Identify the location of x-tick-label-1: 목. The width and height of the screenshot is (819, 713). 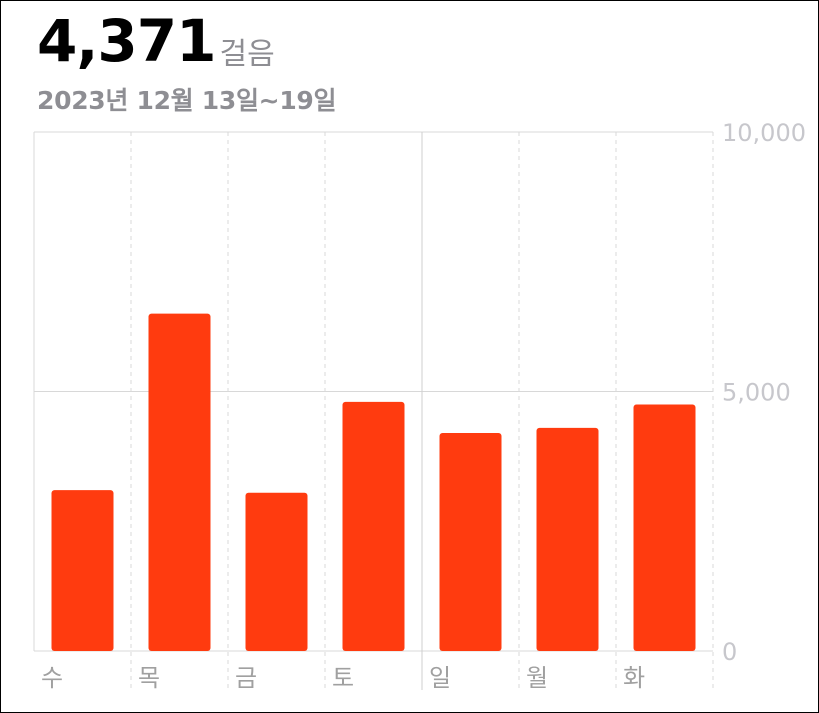
(149, 678).